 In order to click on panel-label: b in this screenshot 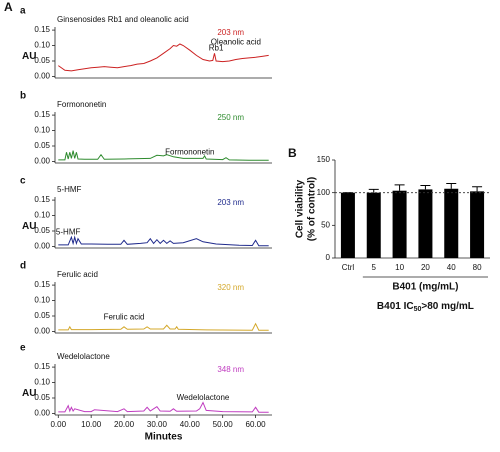, I will do `click(23, 96)`.